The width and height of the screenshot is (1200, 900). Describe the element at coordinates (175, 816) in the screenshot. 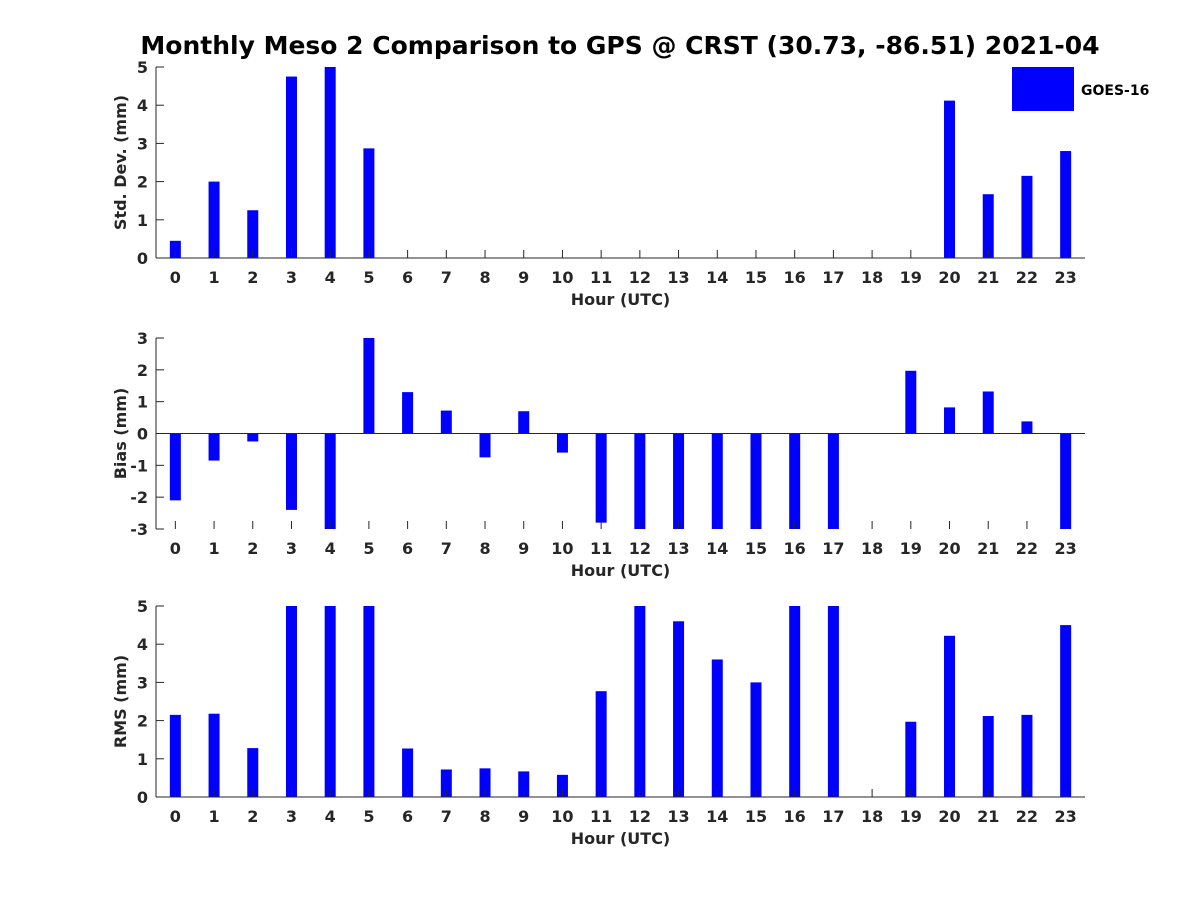

I see `rms-x-tick-label: 0` at that location.